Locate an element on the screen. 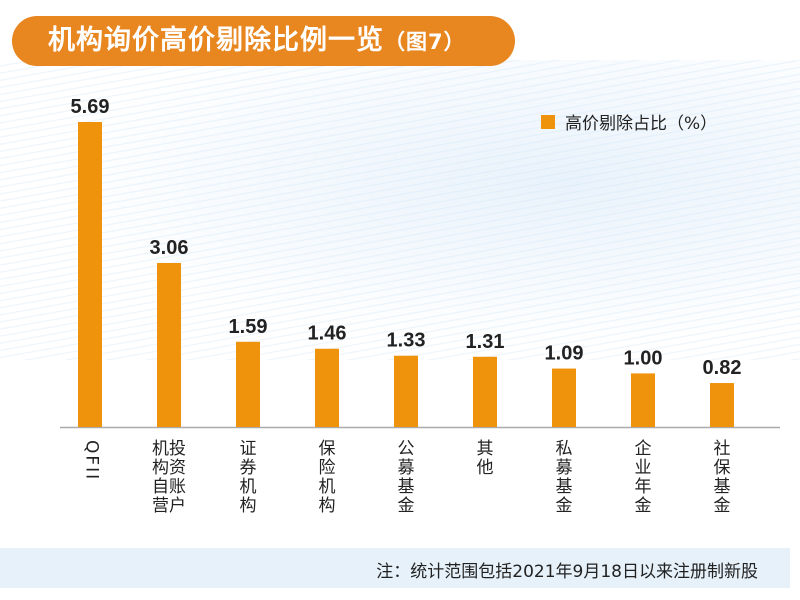 The width and height of the screenshot is (800, 600). legend-label: 高价剔除占比（%） is located at coordinates (641, 124).